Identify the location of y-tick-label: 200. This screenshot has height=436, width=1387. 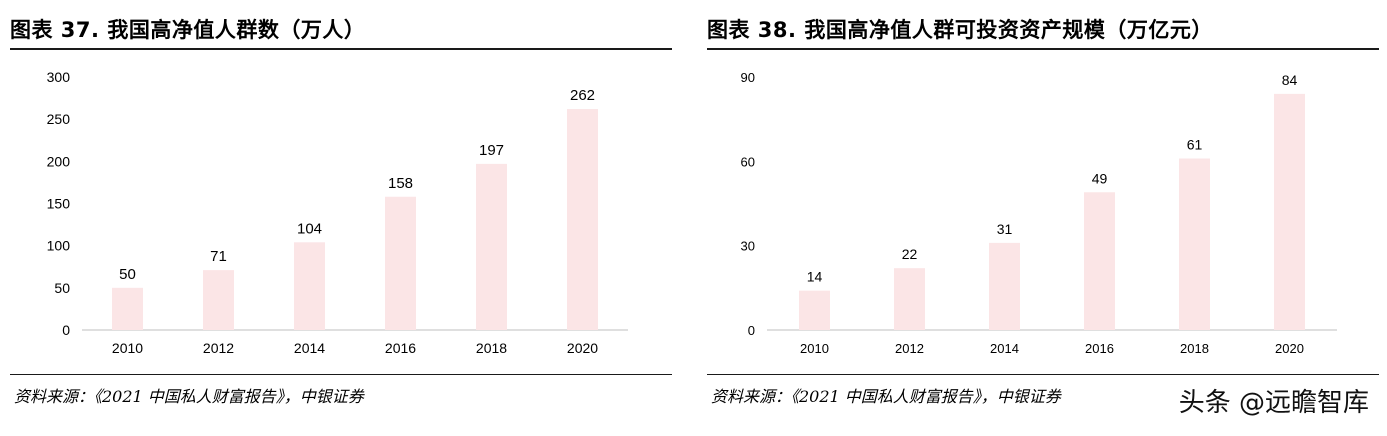
(59, 161).